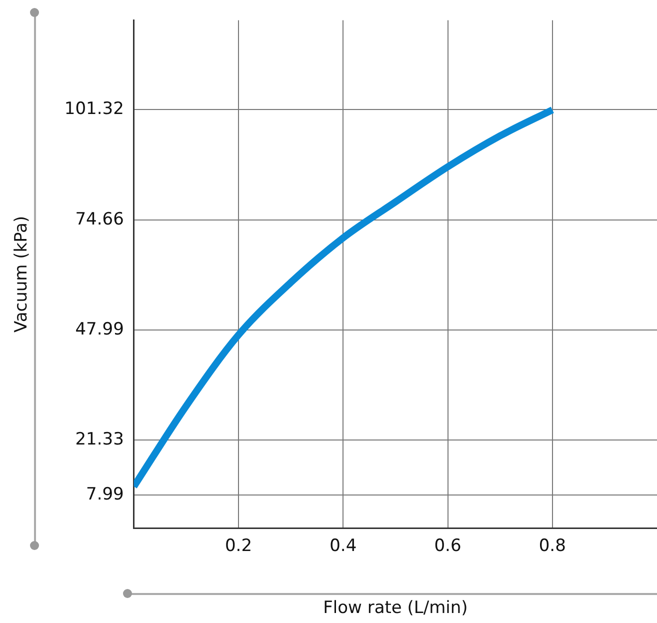 The image size is (657, 623). Describe the element at coordinates (99, 219) in the screenshot. I see `y-tick-label: 74.66` at that location.